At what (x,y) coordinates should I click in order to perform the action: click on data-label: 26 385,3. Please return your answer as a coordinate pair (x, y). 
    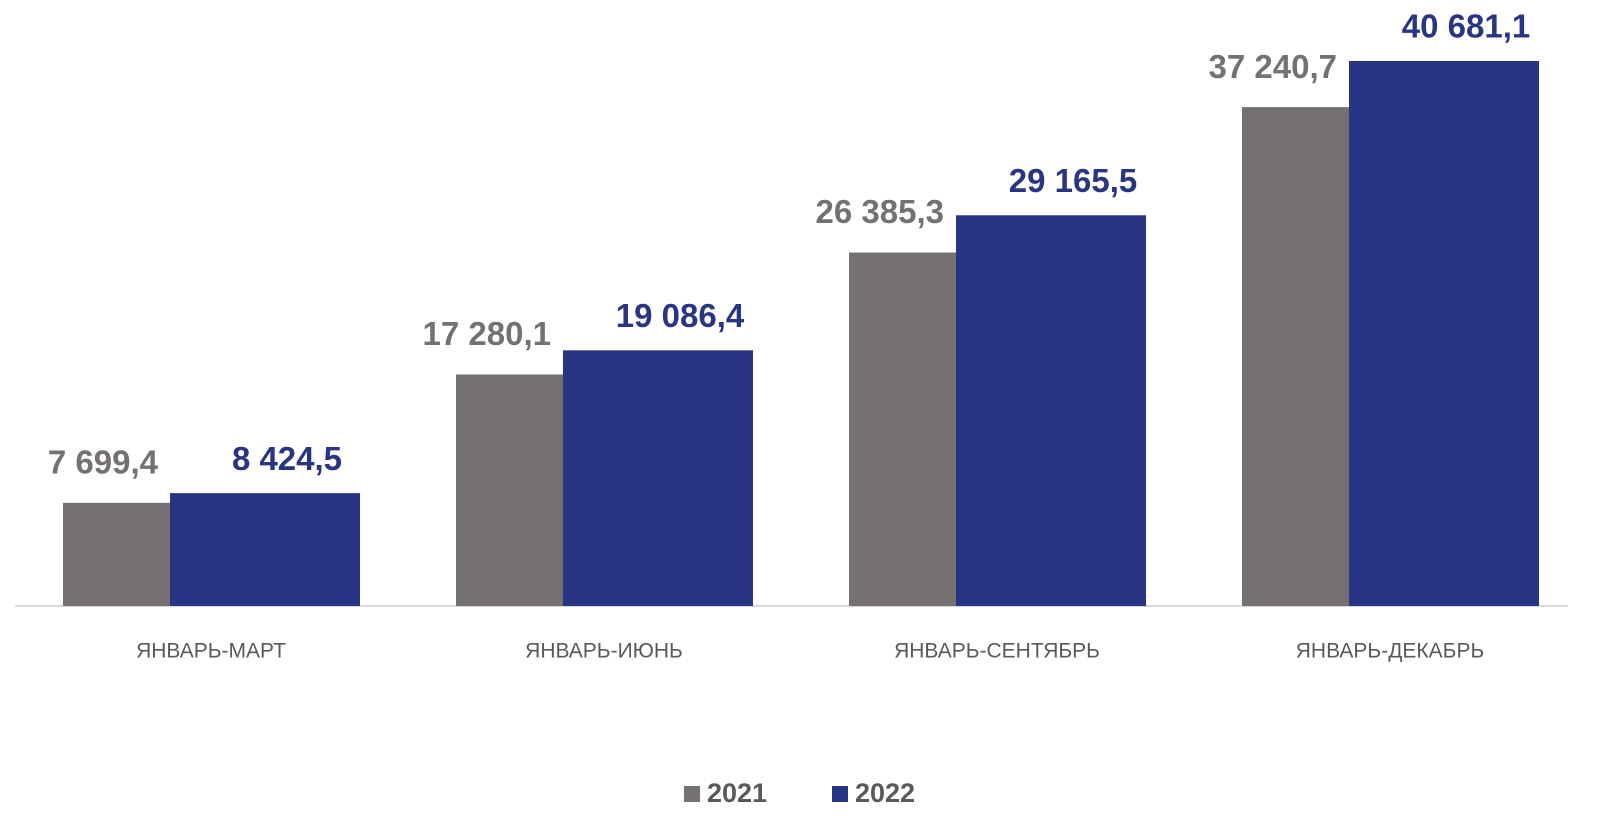
    Looking at the image, I should click on (880, 211).